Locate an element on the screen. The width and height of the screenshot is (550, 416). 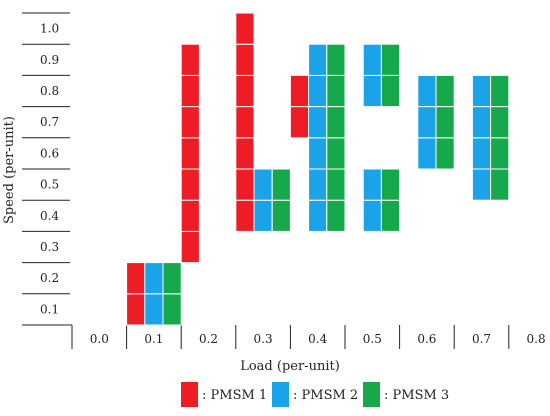
y-tick-label: 0.7 is located at coordinates (49, 122).